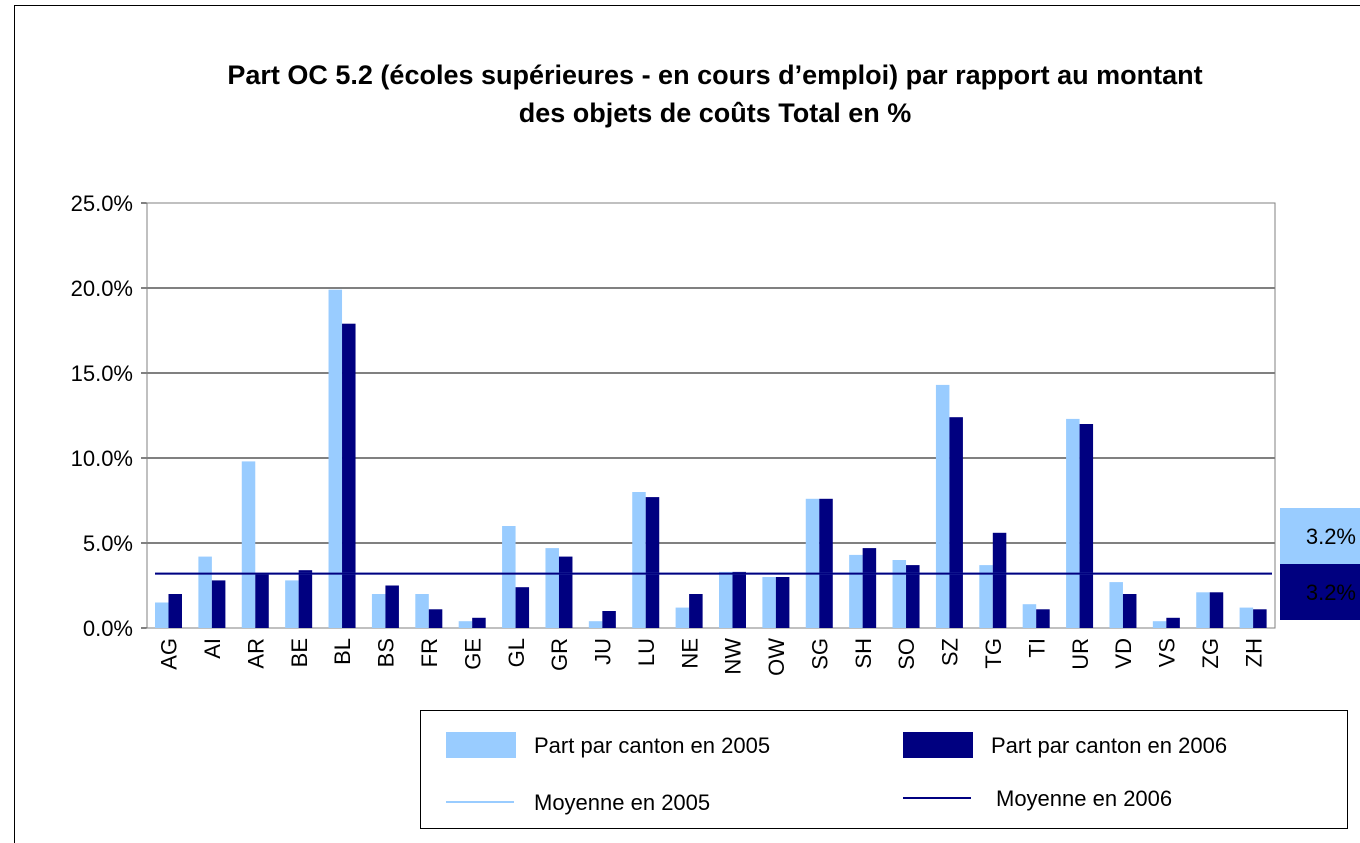 The height and width of the screenshot is (843, 1360). I want to click on x-tick-label: ZH, so click(1253, 652).